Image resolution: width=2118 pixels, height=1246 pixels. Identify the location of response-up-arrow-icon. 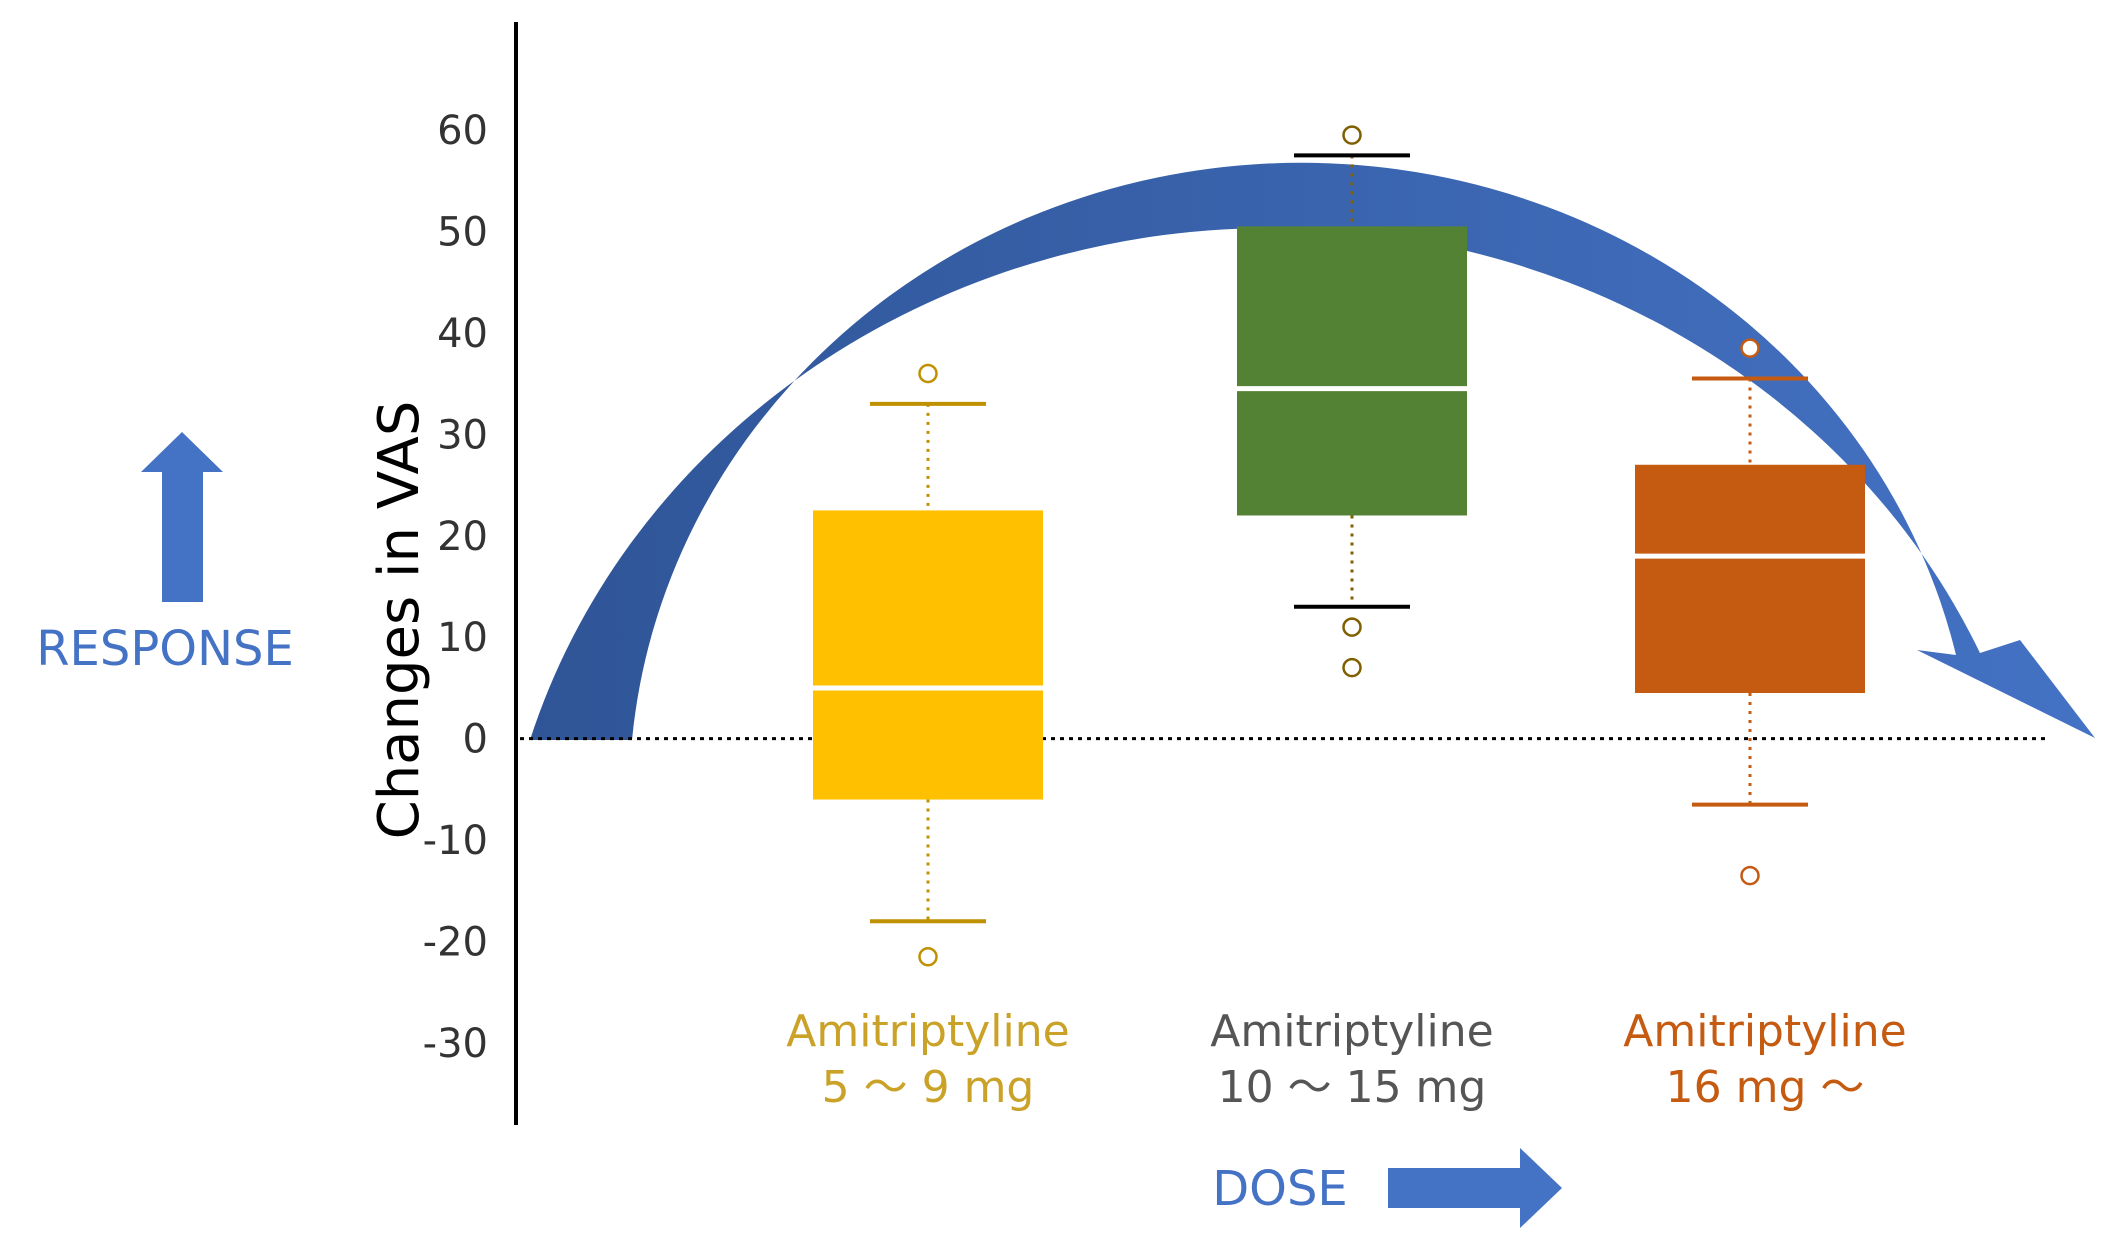
(182, 517).